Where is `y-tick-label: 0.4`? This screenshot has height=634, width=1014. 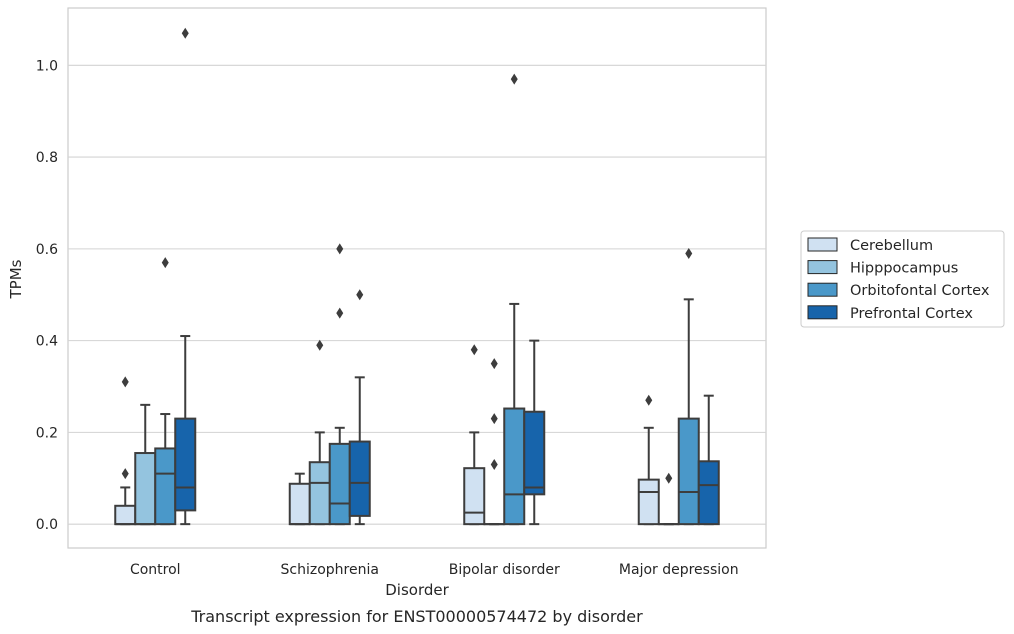 y-tick-label: 0.4 is located at coordinates (47, 342).